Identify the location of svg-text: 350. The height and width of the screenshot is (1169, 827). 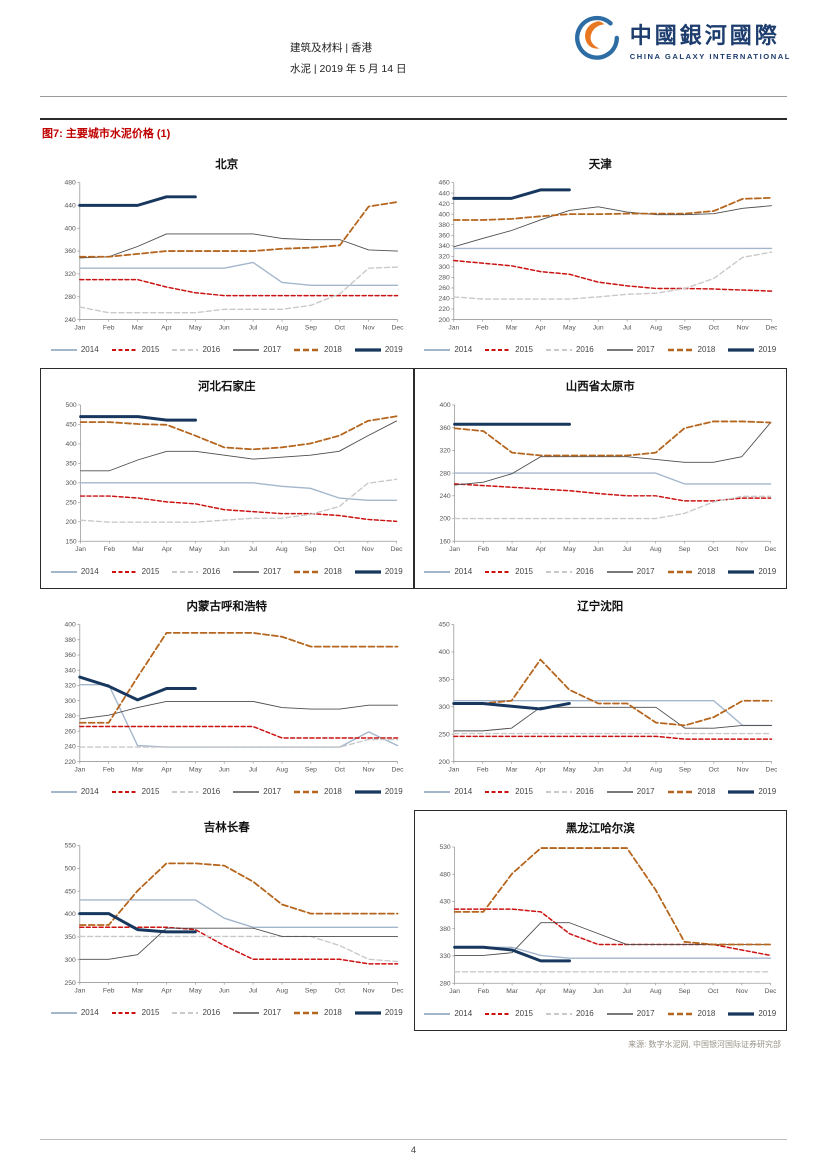
(444, 680).